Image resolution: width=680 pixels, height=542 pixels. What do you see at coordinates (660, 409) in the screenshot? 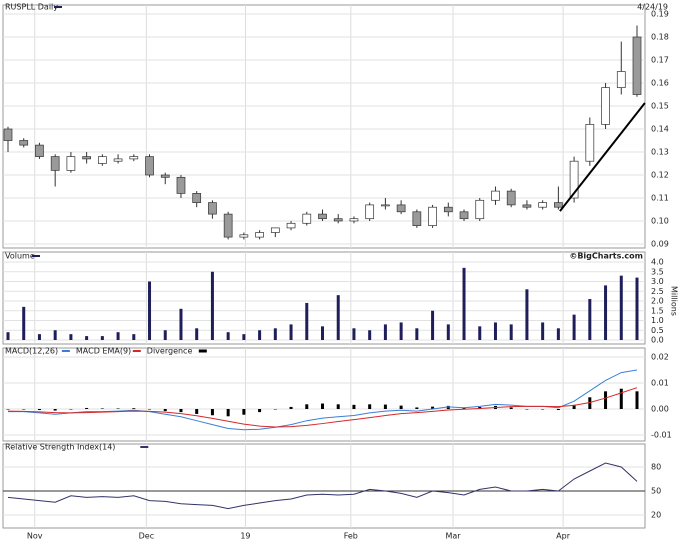
I see `y-tick-label: 0.00` at bounding box center [660, 409].